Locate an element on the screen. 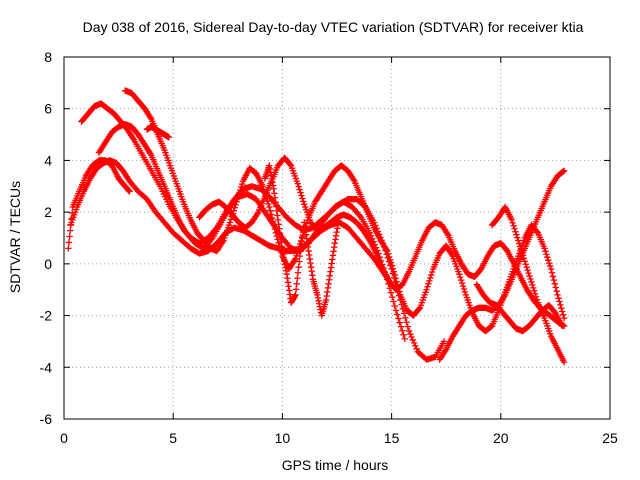 The height and width of the screenshot is (480, 640). y-tick-label: -4 is located at coordinates (46, 367).